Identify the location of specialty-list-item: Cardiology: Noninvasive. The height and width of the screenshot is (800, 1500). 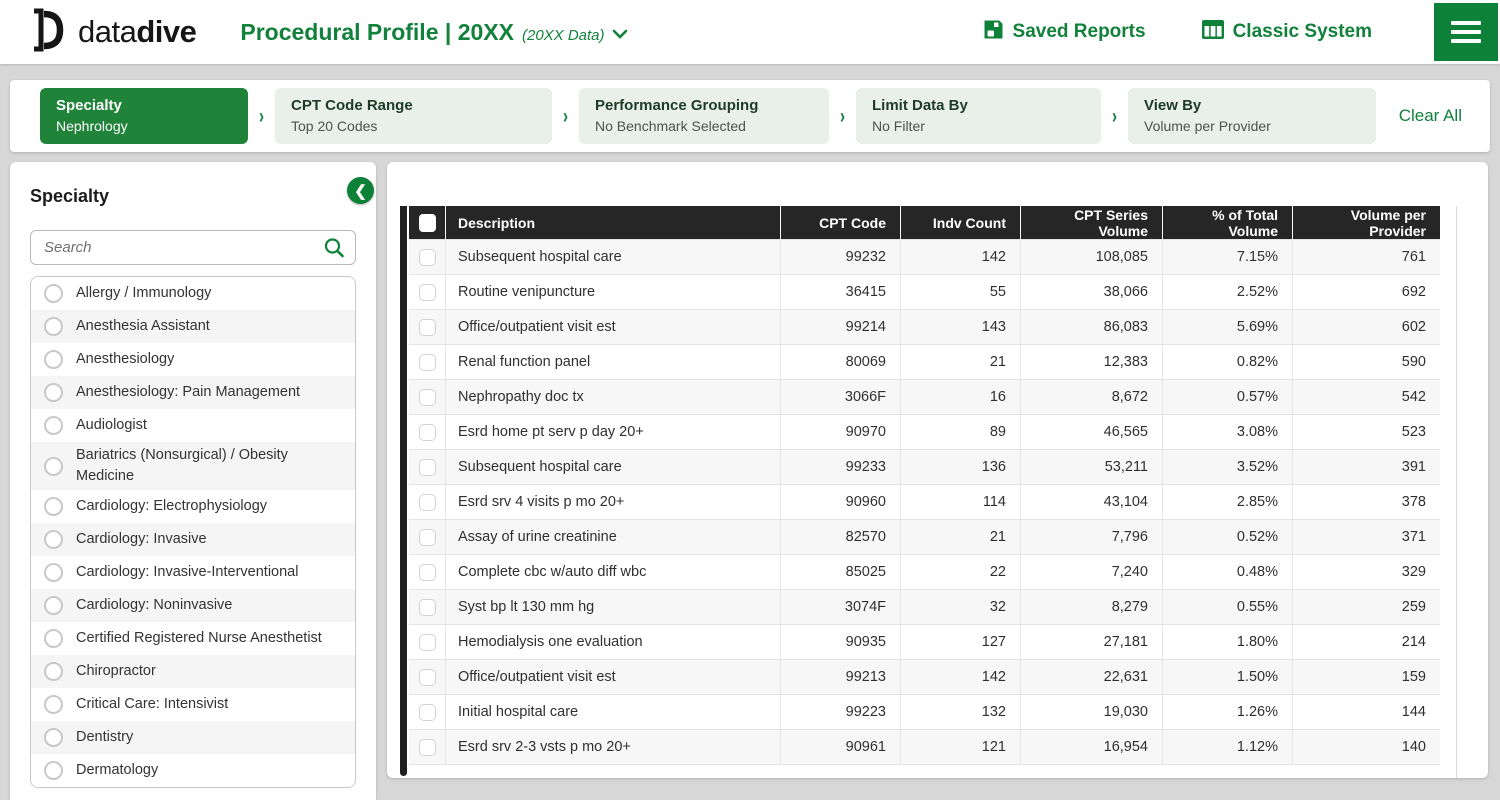
(193, 606).